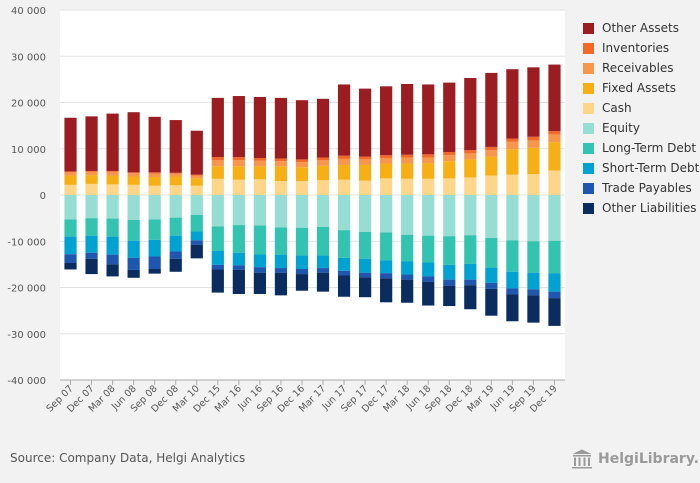 The height and width of the screenshot is (483, 700). What do you see at coordinates (641, 148) in the screenshot?
I see `legend-item-long-term-debt: Long-Term Debt` at bounding box center [641, 148].